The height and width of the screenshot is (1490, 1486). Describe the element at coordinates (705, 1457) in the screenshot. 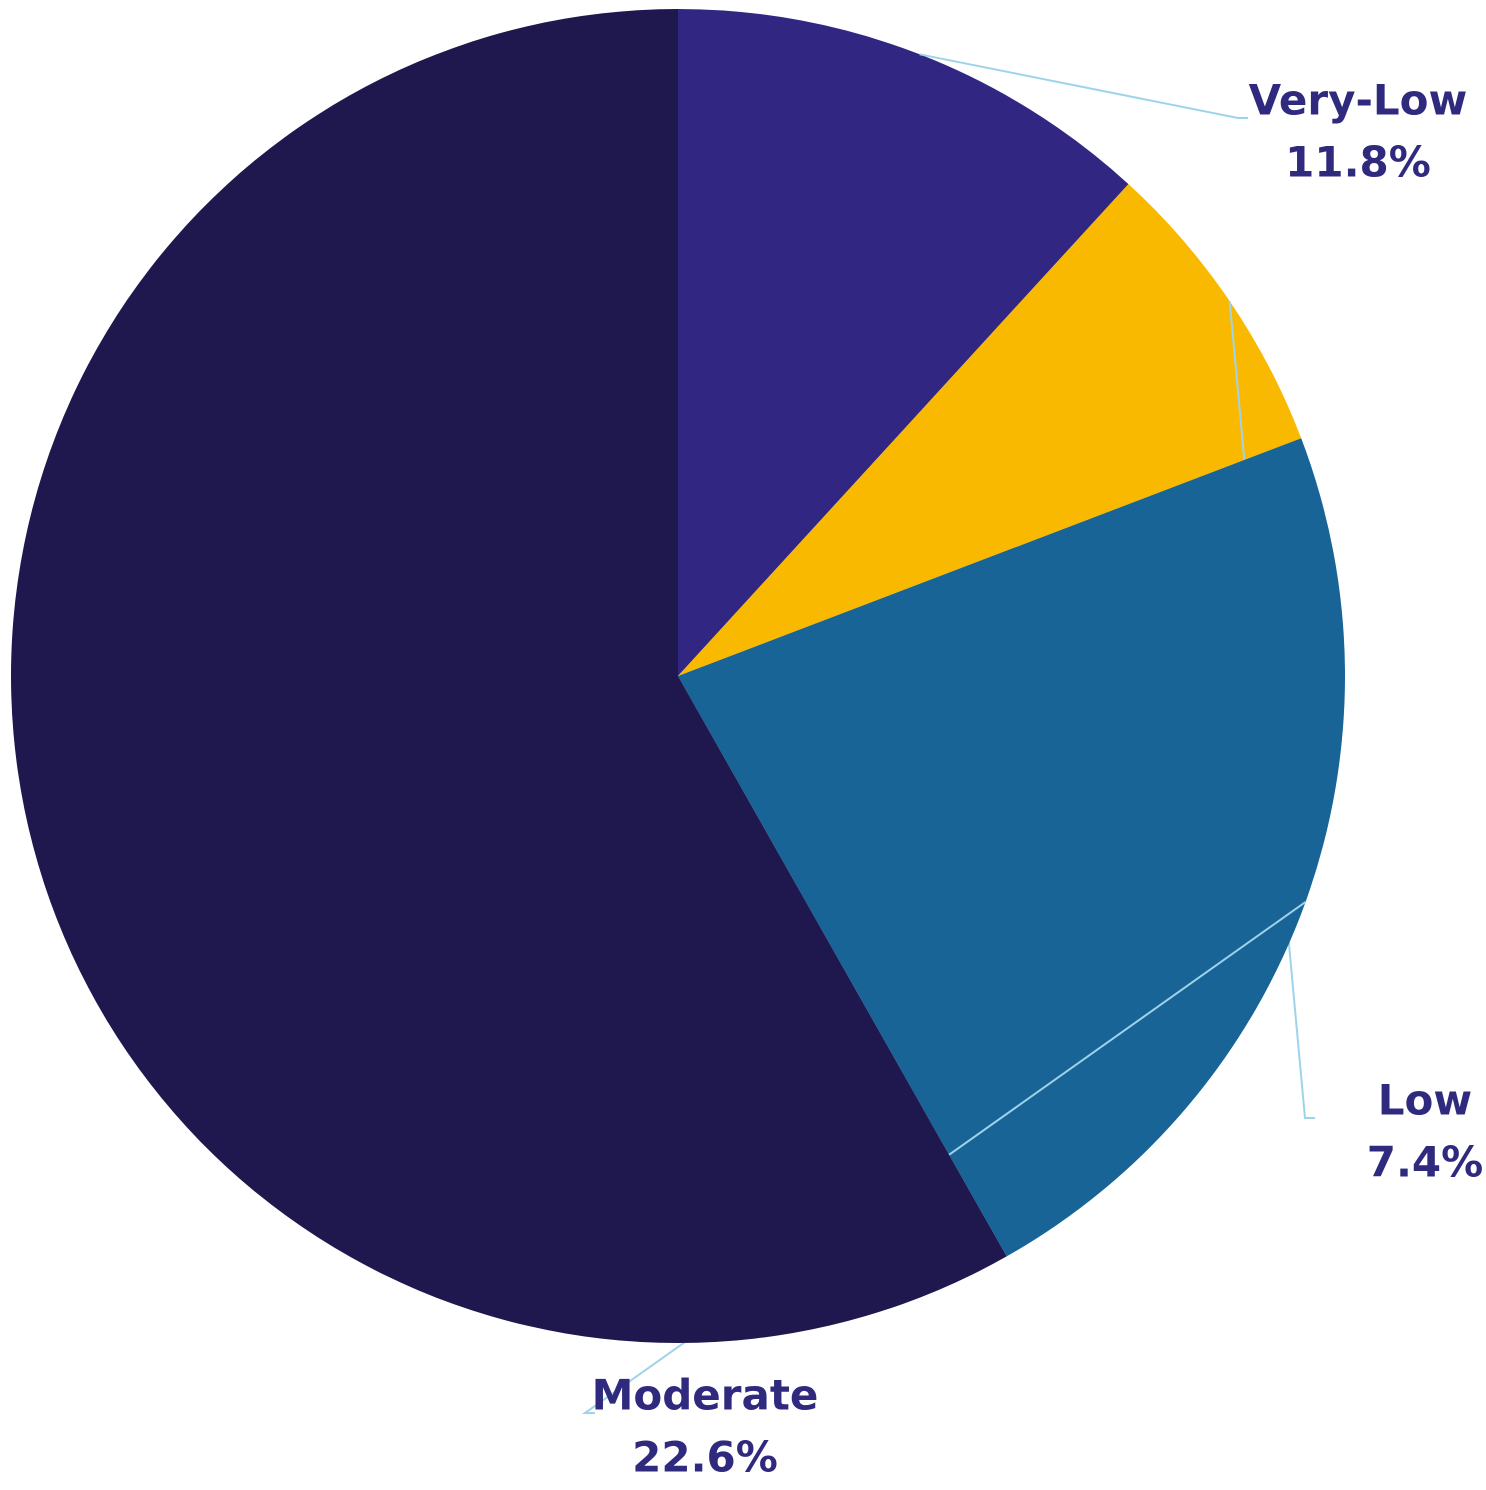

I see `slice-value-label: 22.6%` at that location.